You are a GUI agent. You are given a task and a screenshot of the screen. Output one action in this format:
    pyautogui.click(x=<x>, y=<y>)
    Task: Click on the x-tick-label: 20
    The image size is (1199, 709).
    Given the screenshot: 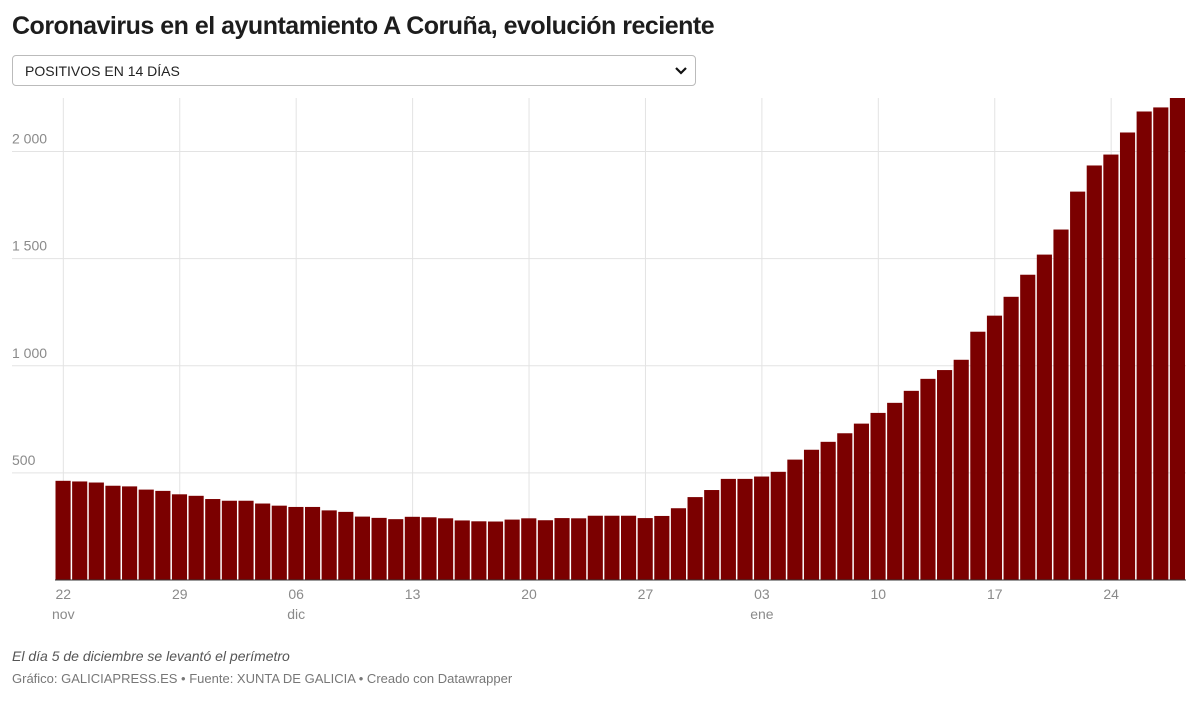 What is the action you would take?
    pyautogui.click(x=529, y=594)
    